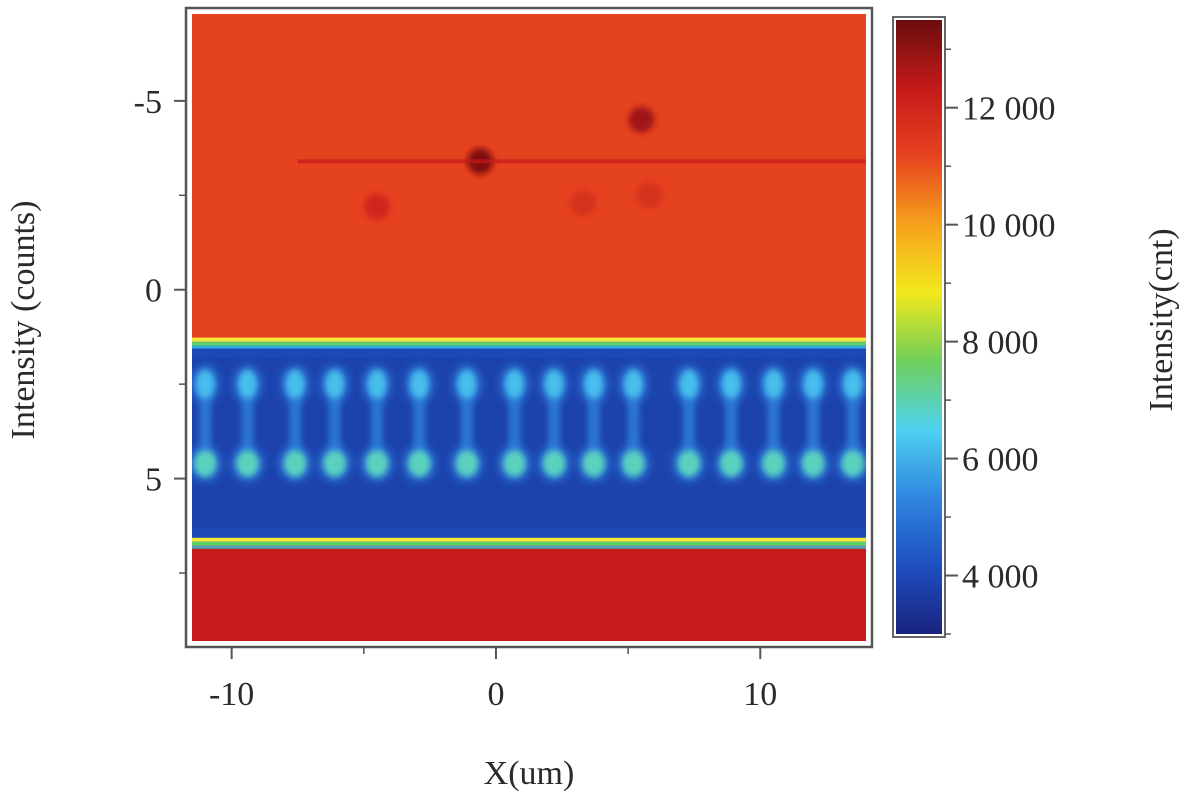  Describe the element at coordinates (231, 694) in the screenshot. I see `x-tick-label: -10` at that location.